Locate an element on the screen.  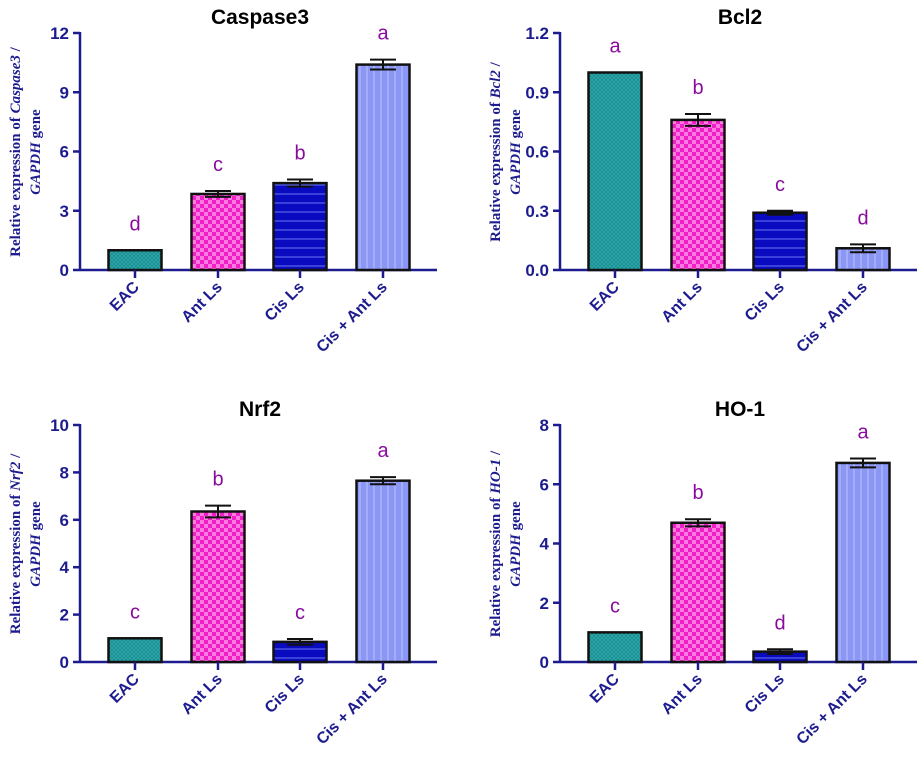
y-tick-label: 0.0 is located at coordinates (537, 270).